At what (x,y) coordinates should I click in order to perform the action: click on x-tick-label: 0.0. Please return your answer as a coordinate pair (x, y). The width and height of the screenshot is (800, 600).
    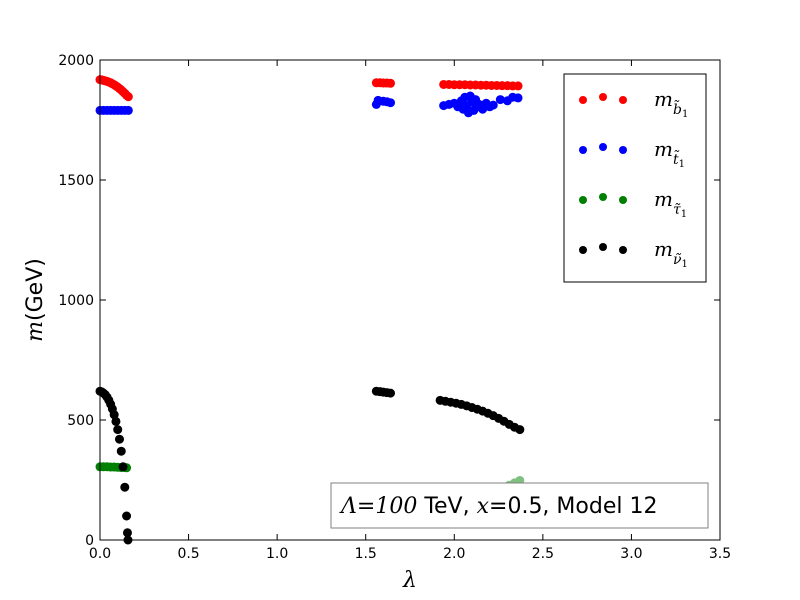
    Looking at the image, I should click on (100, 554).